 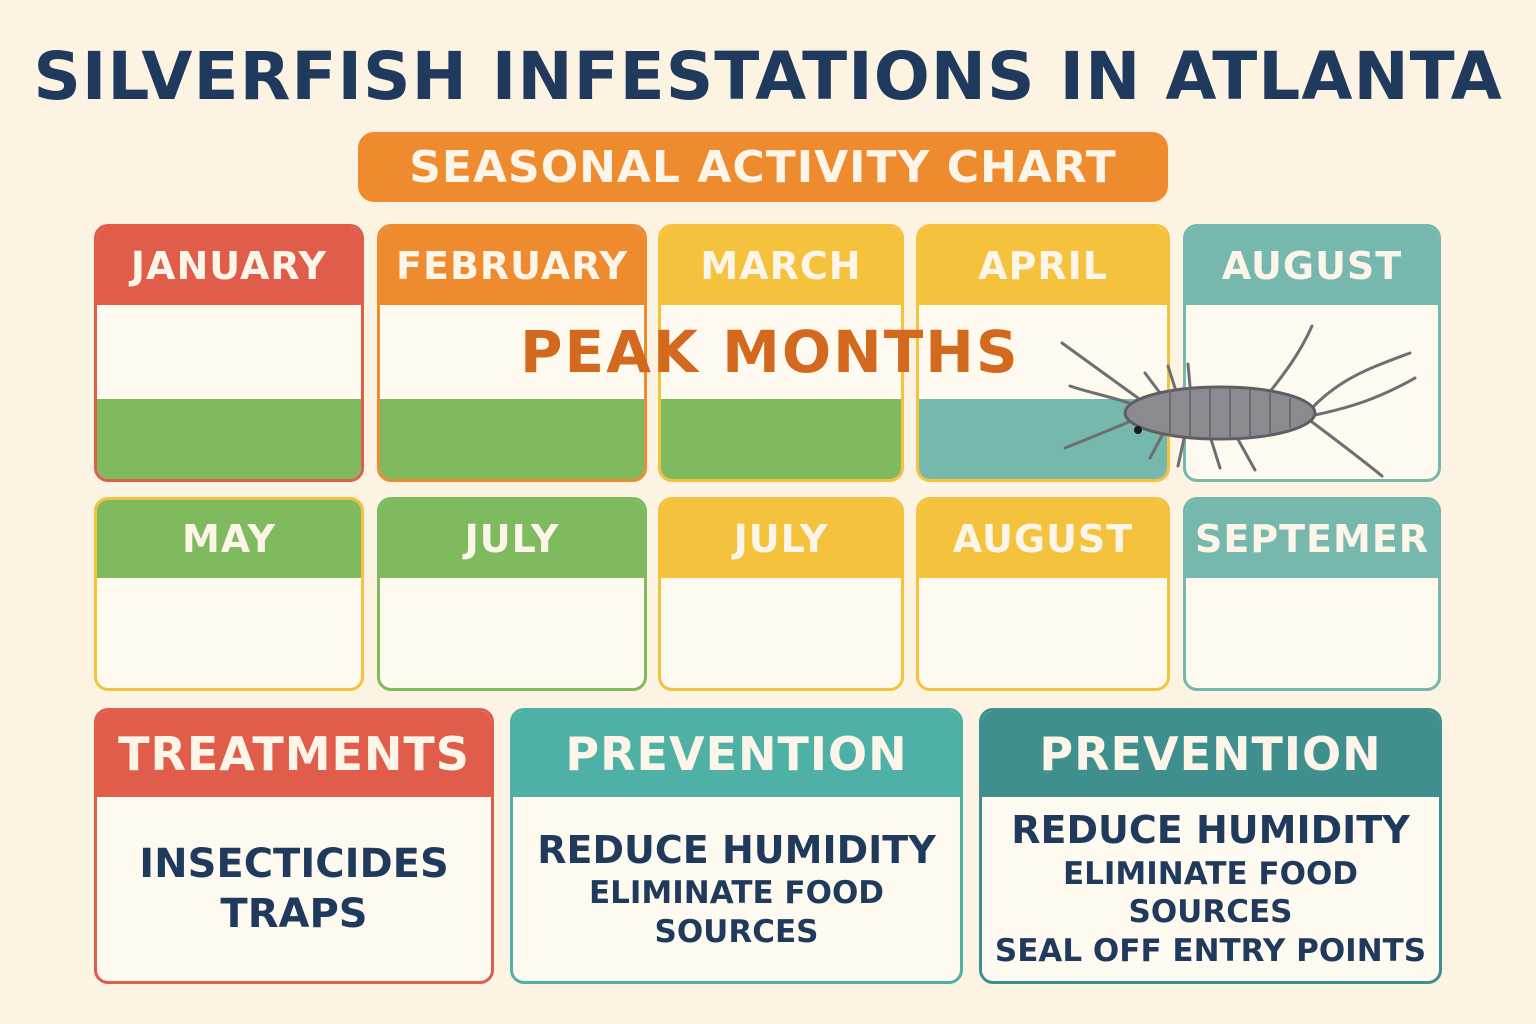 What do you see at coordinates (294, 914) in the screenshot?
I see `treatment-item: TRAPS` at bounding box center [294, 914].